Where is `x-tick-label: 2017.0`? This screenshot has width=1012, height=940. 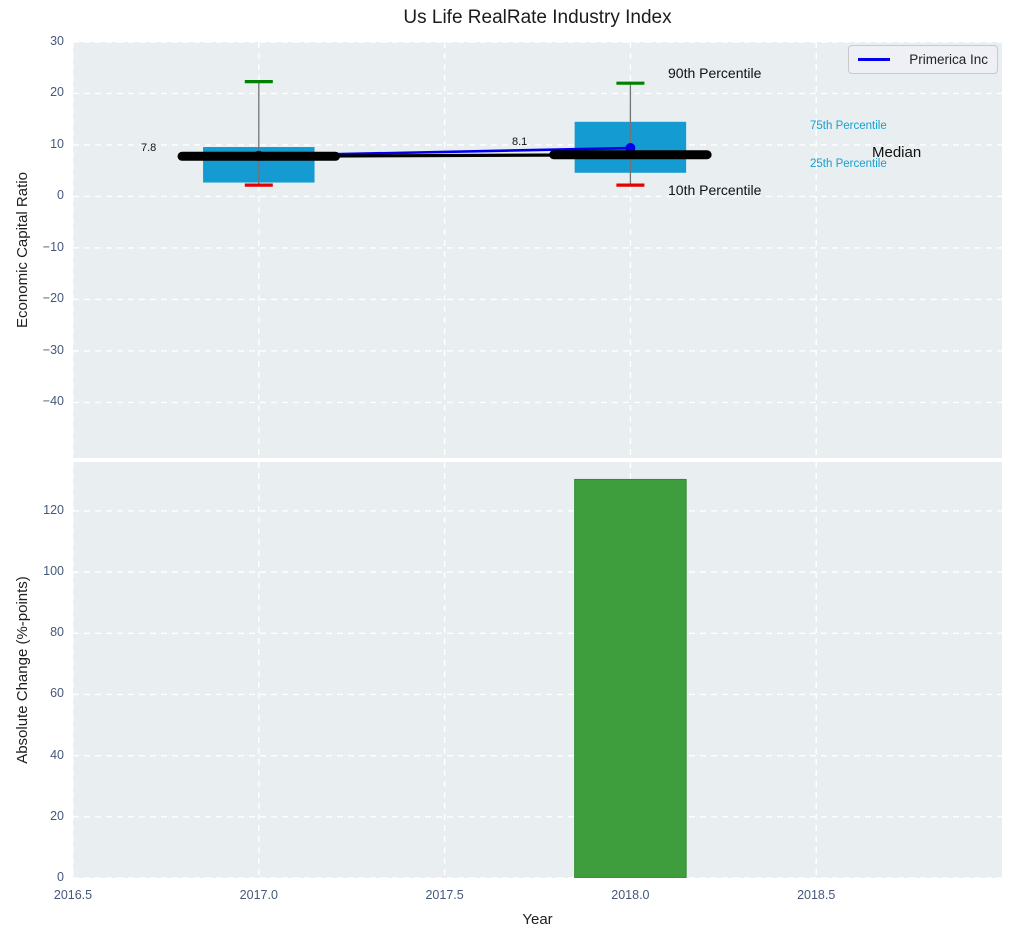 x-tick-label: 2017.0 is located at coordinates (258, 895).